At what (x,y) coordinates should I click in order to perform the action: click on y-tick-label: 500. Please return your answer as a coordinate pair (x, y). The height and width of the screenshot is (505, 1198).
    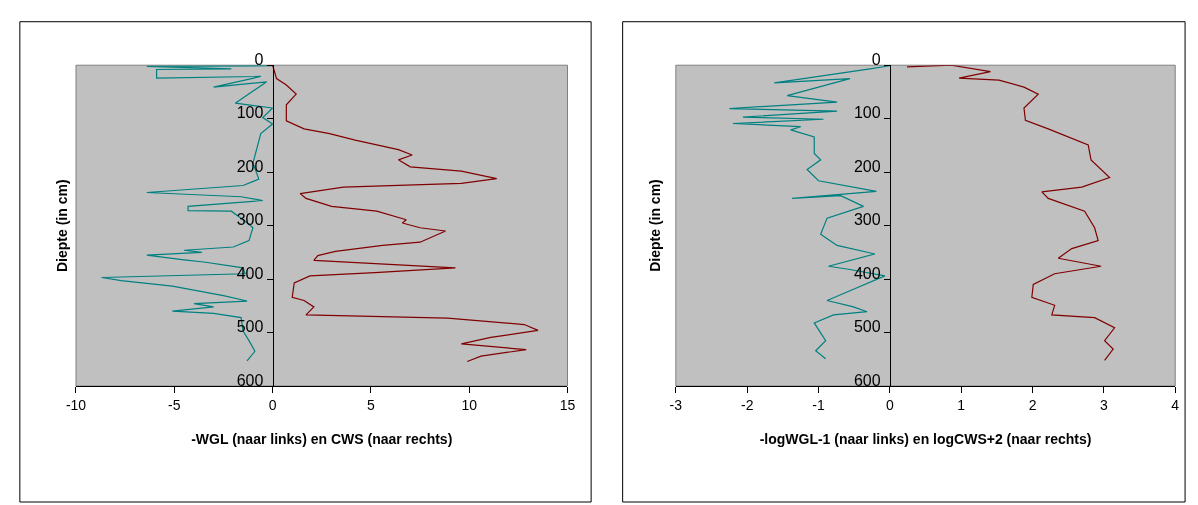
    Looking at the image, I should click on (867, 327).